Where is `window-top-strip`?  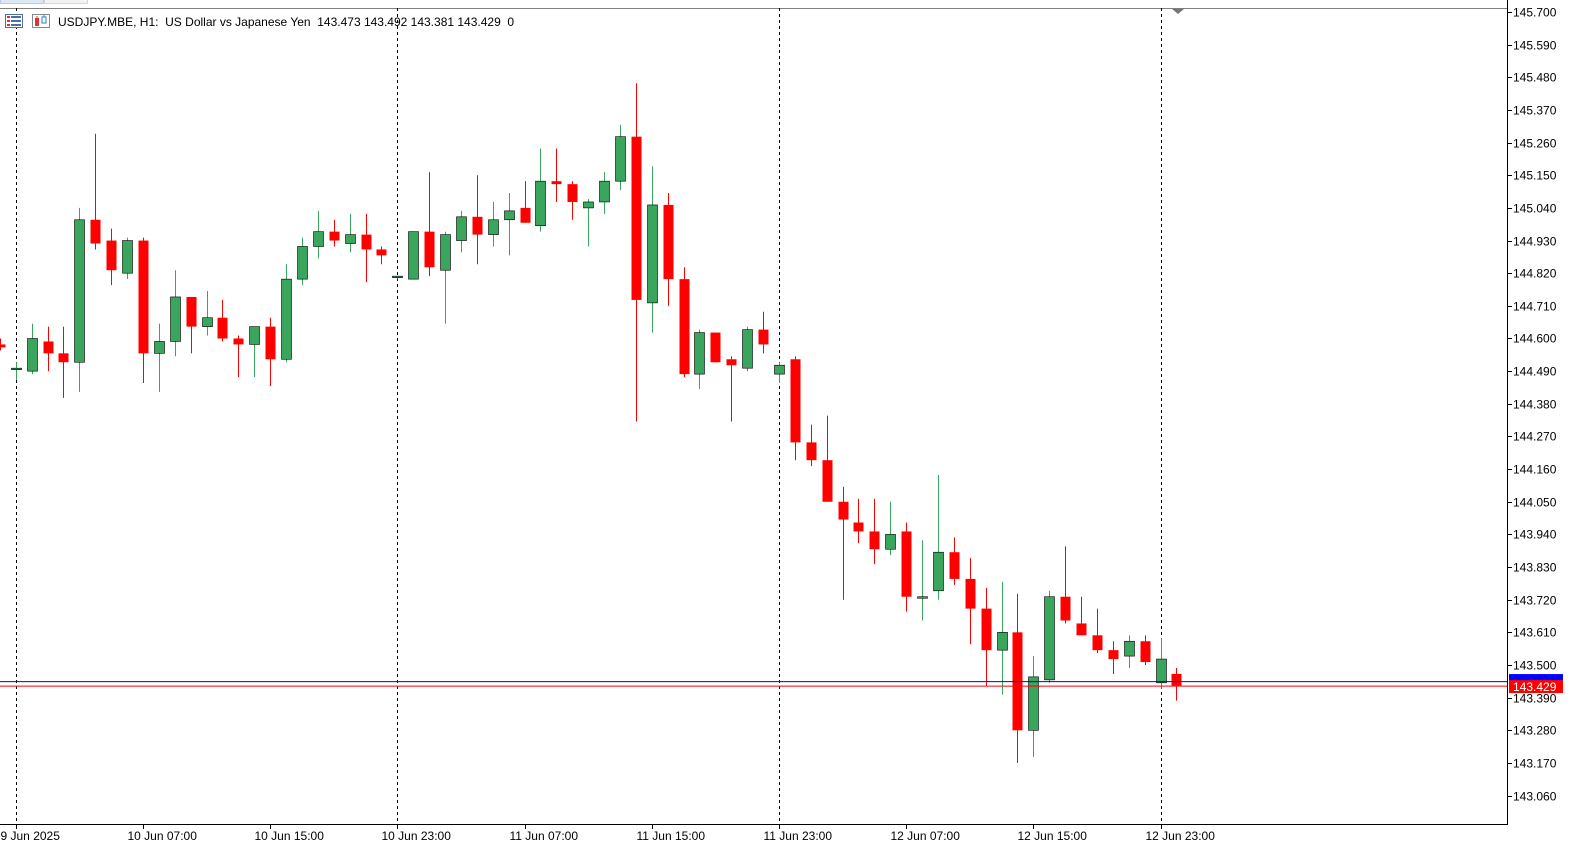 window-top-strip is located at coordinates (788, 3).